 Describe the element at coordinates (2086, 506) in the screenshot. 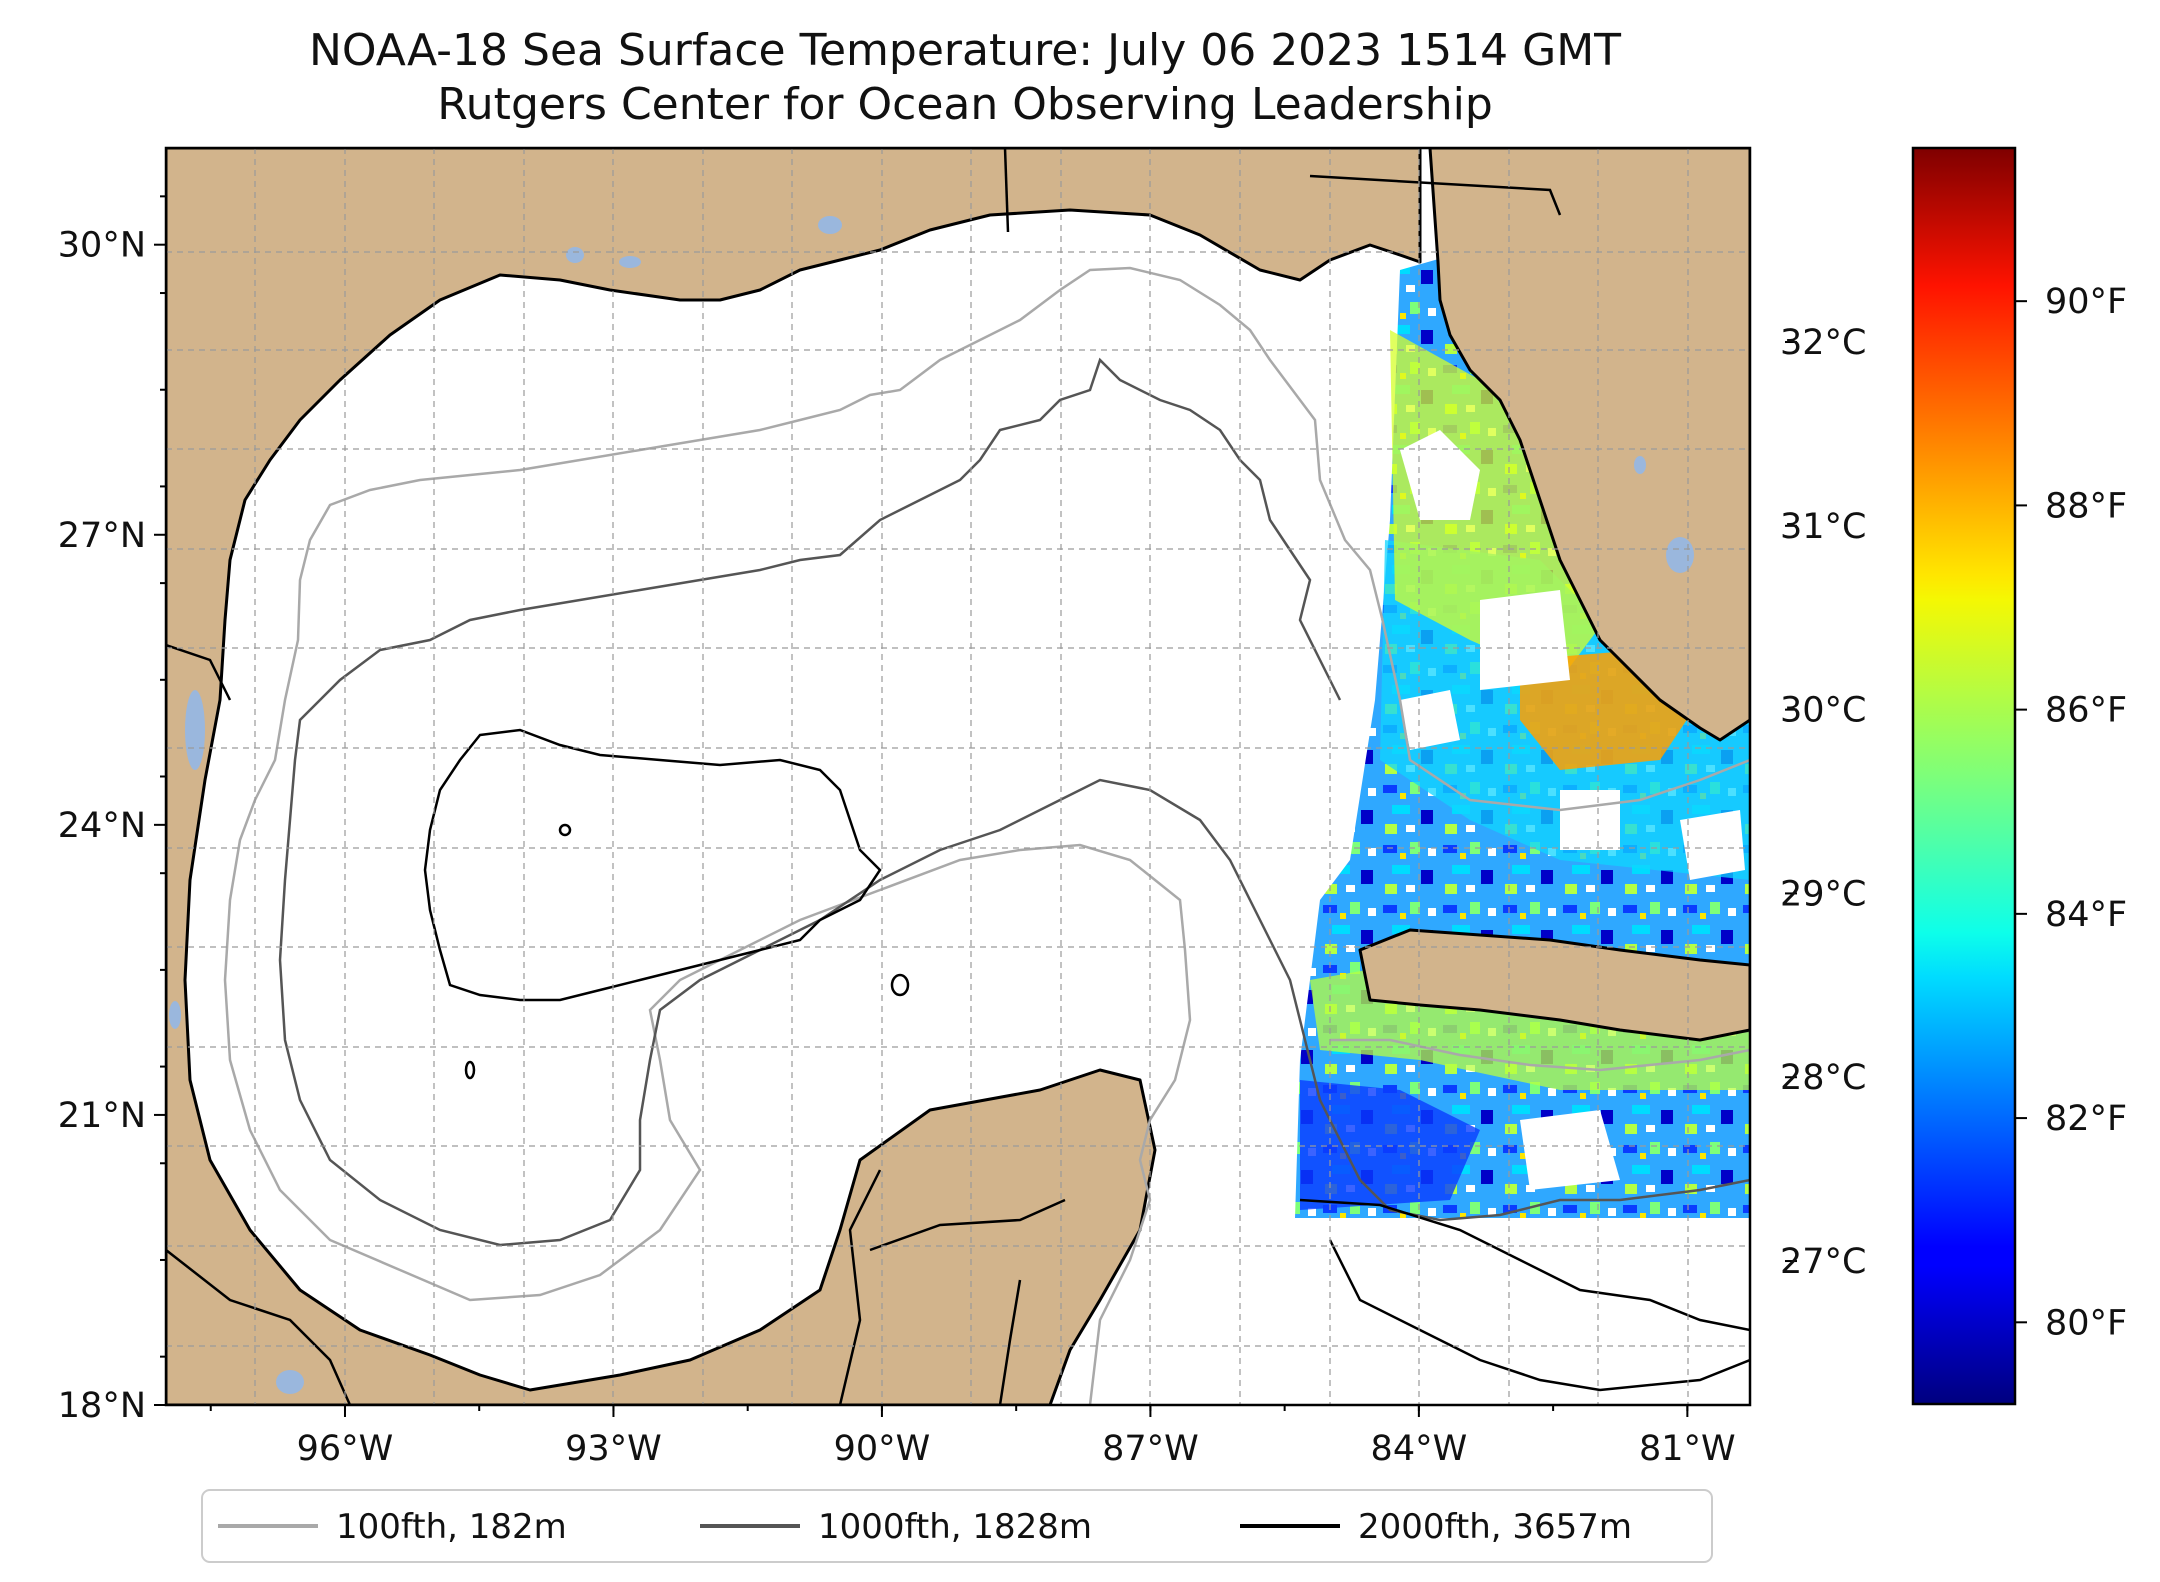

I see `fahrenheit-tick-label: 88°F` at that location.